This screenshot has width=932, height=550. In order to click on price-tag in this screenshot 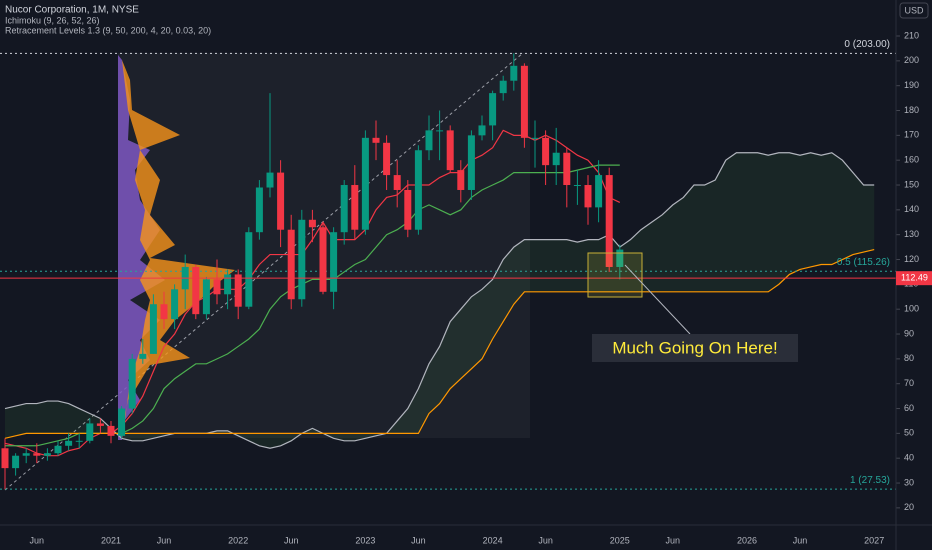, I will do `click(914, 278)`.